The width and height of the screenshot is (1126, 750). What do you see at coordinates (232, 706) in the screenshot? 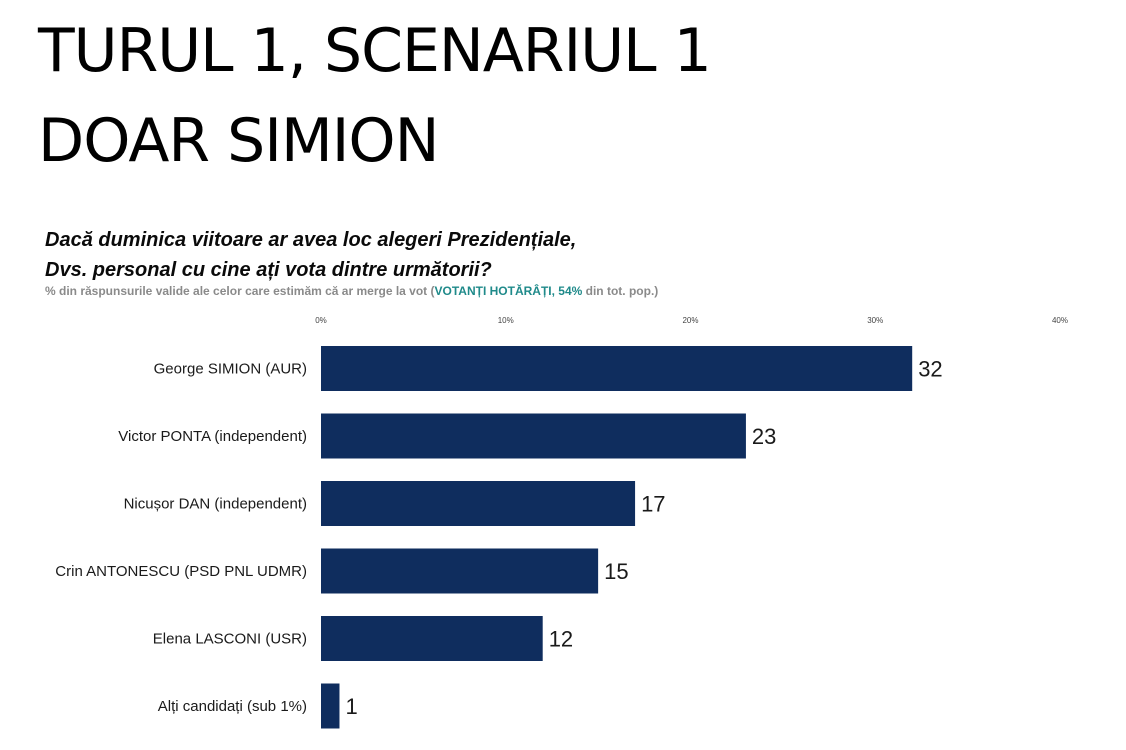
I see `category-label: Alți candidați (sub 1%)` at bounding box center [232, 706].